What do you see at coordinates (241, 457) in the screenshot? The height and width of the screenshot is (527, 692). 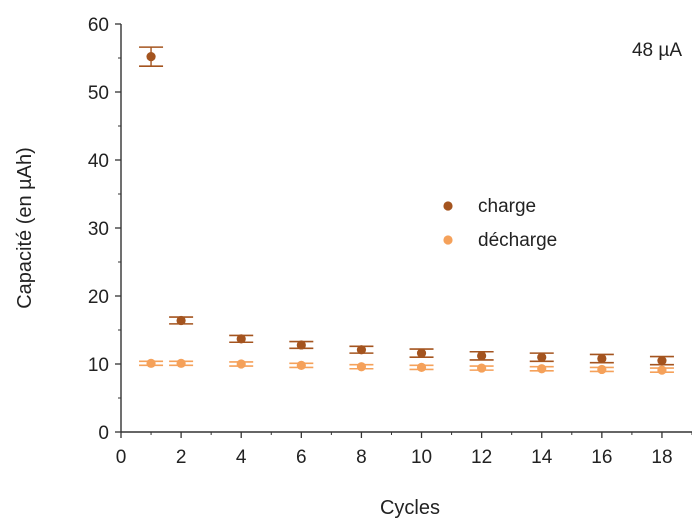 I see `x-tick-label: 4` at bounding box center [241, 457].